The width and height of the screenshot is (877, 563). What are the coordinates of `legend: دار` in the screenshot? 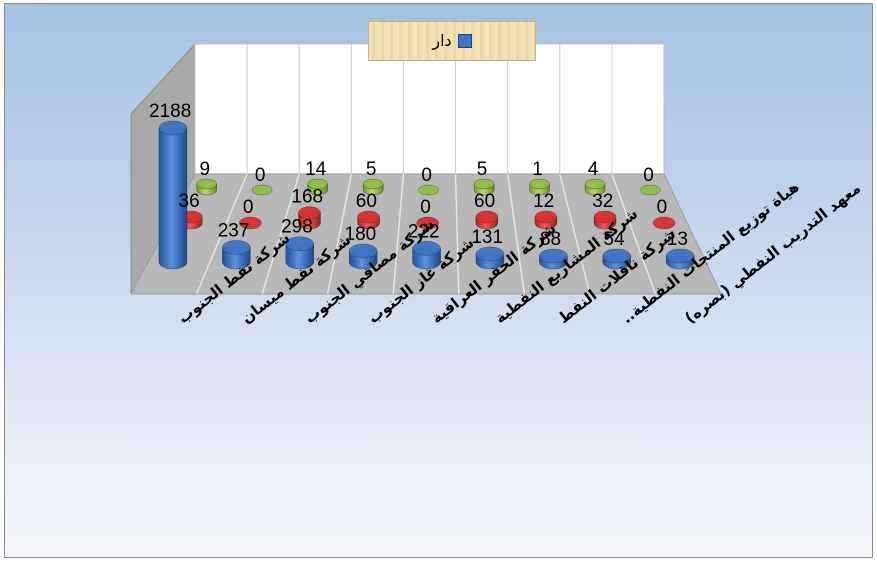 It's located at (452, 41).